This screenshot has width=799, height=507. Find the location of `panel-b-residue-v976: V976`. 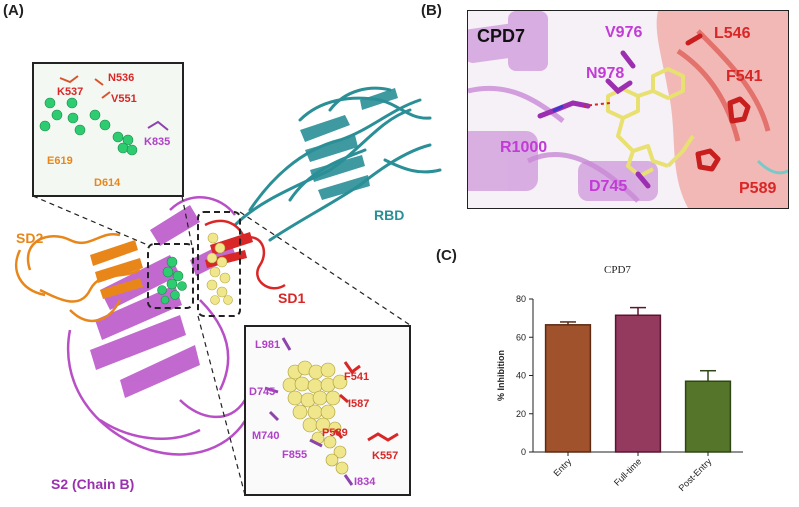

panel-b-residue-v976: V976 is located at coordinates (624, 32).